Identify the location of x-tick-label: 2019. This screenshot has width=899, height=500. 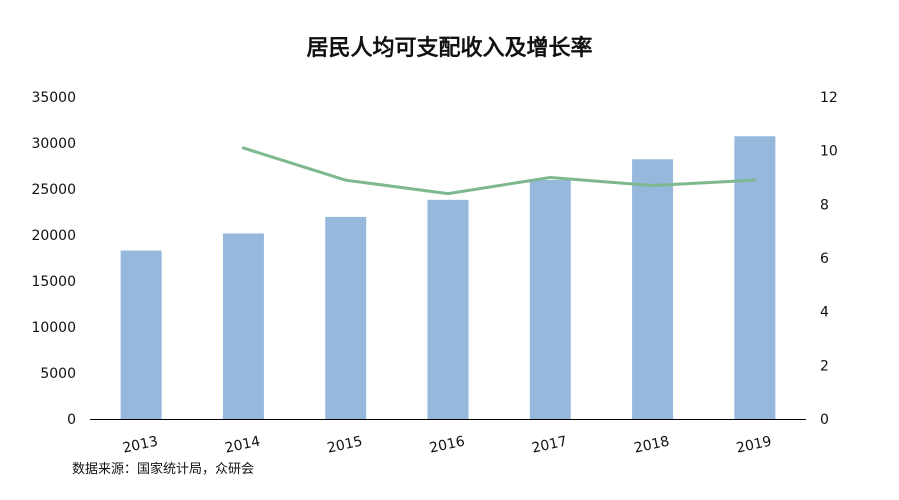
(754, 445).